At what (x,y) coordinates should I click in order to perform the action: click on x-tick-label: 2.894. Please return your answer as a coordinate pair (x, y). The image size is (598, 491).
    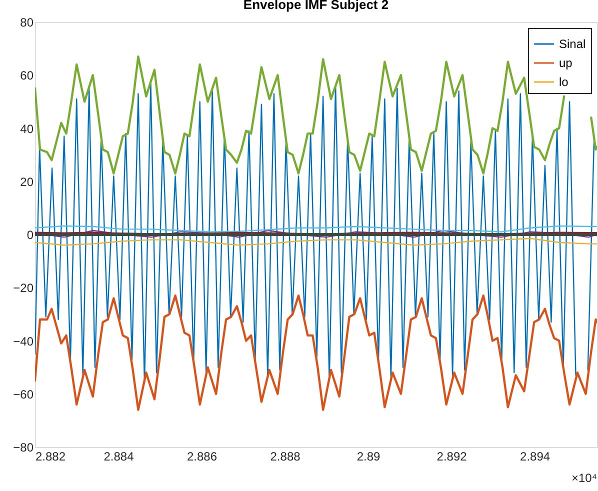
    Looking at the image, I should click on (535, 457).